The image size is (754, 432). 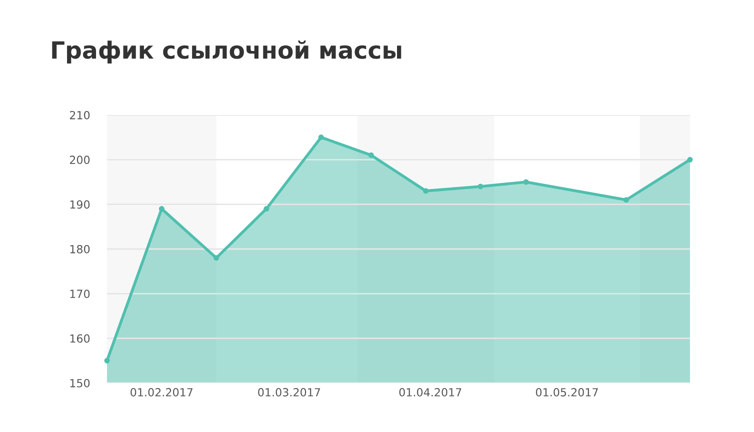 I want to click on y-tick-label: 190, so click(x=80, y=204).